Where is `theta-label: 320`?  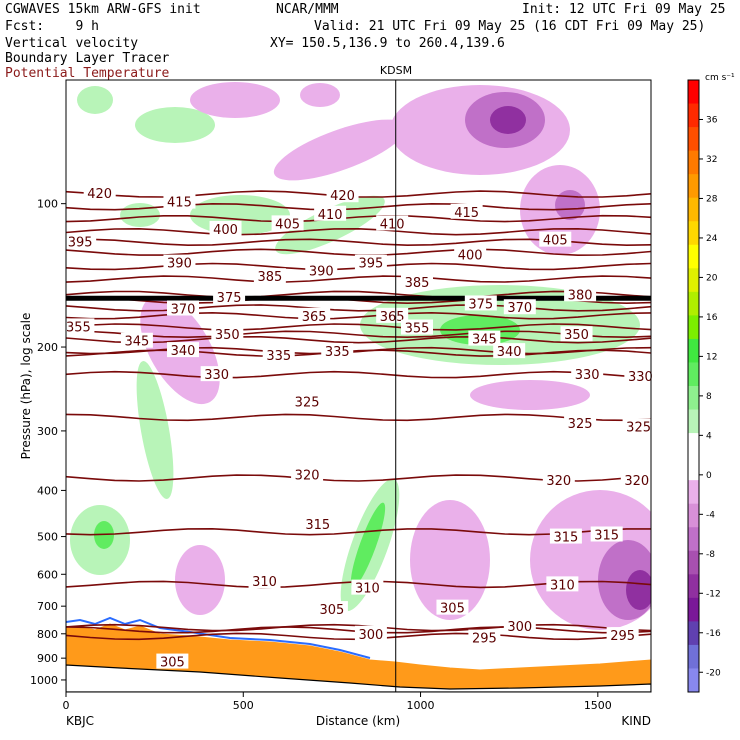 theta-label: 320 is located at coordinates (307, 475).